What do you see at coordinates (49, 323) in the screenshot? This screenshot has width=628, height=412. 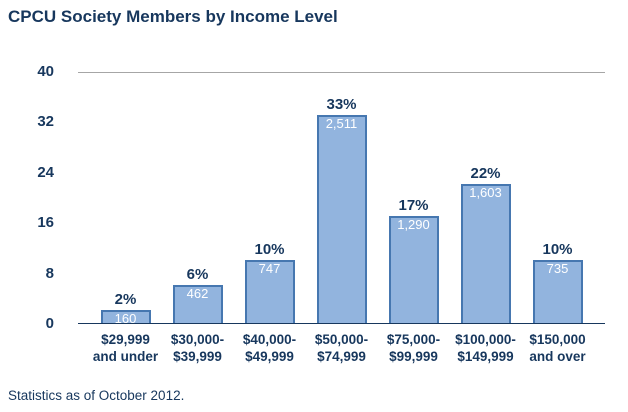 I see `y-tick-label: 0` at bounding box center [49, 323].